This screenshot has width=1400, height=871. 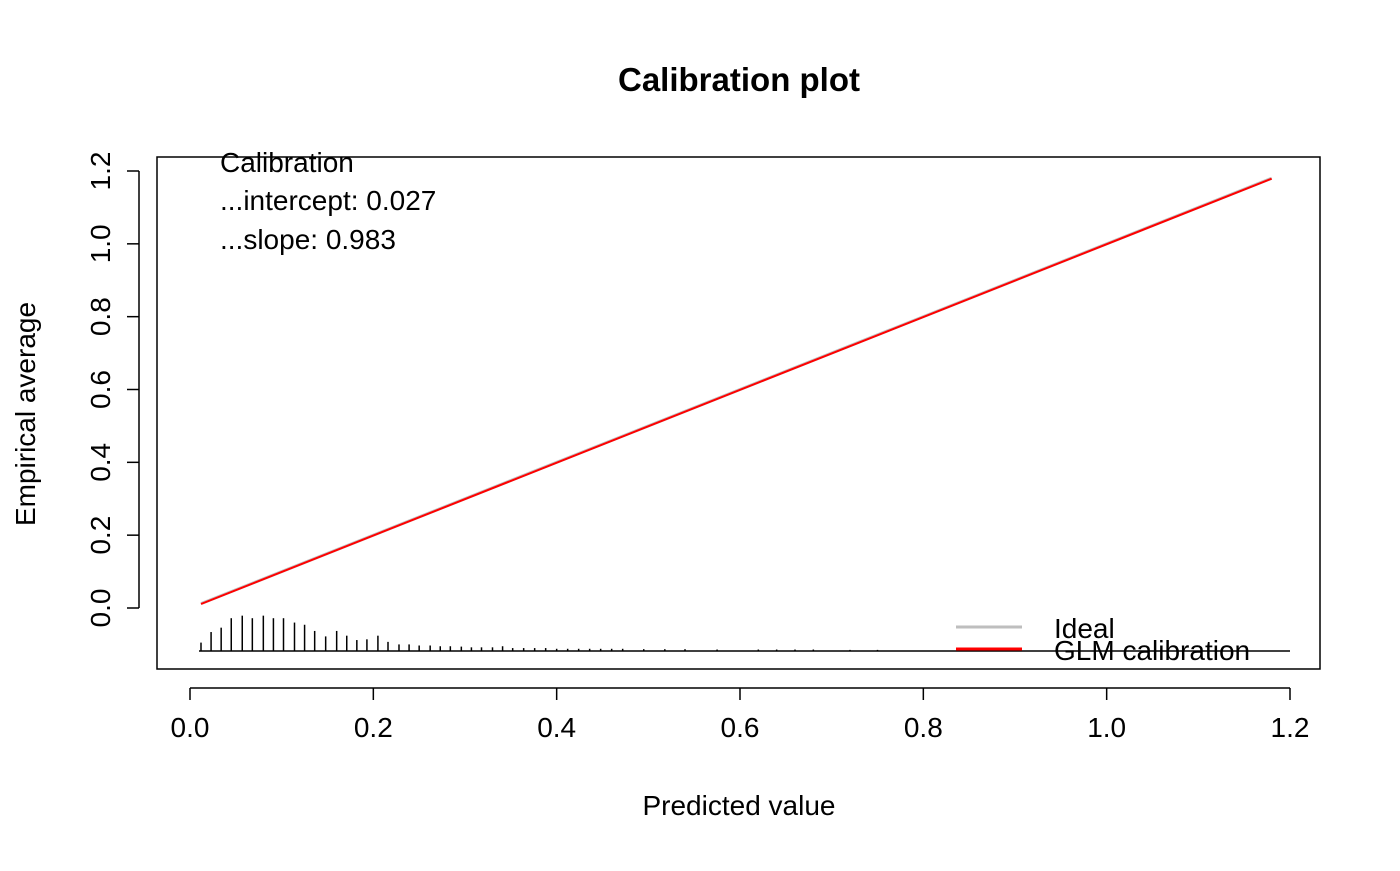 I want to click on y-axis: 0.0 0.2 0.4 0.6 0.8 1.0 1.2, so click(x=112, y=390).